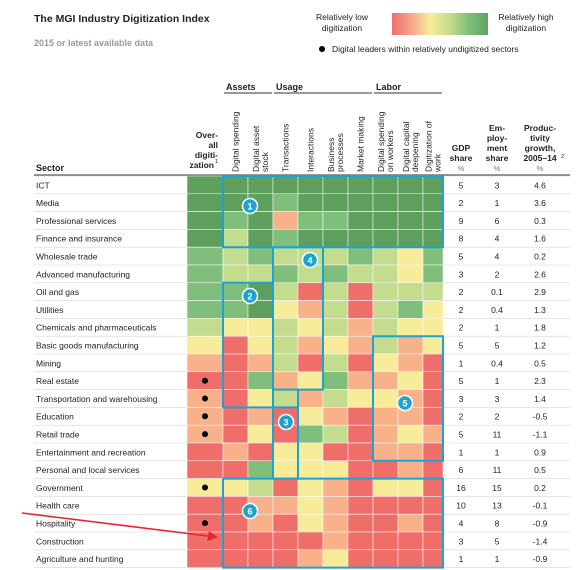  What do you see at coordinates (497, 221) in the screenshot?
I see `employment-share-value: 6` at bounding box center [497, 221].